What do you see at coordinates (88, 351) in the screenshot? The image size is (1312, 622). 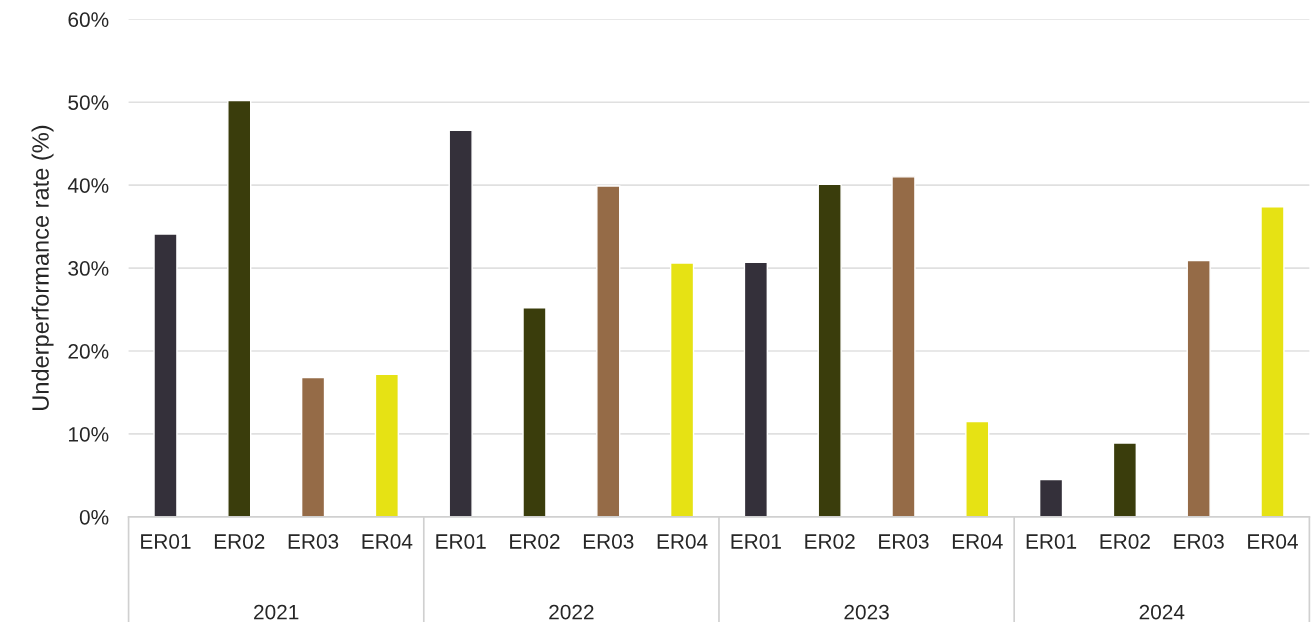 I see `y-tick-label: 20%` at bounding box center [88, 351].